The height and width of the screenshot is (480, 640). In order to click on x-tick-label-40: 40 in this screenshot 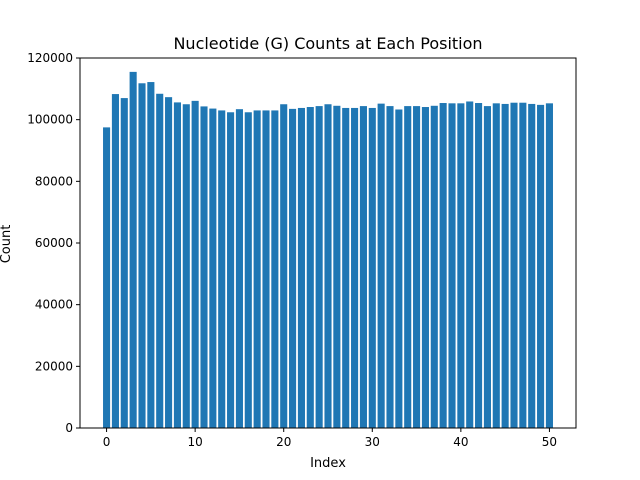, I will do `click(460, 442)`.